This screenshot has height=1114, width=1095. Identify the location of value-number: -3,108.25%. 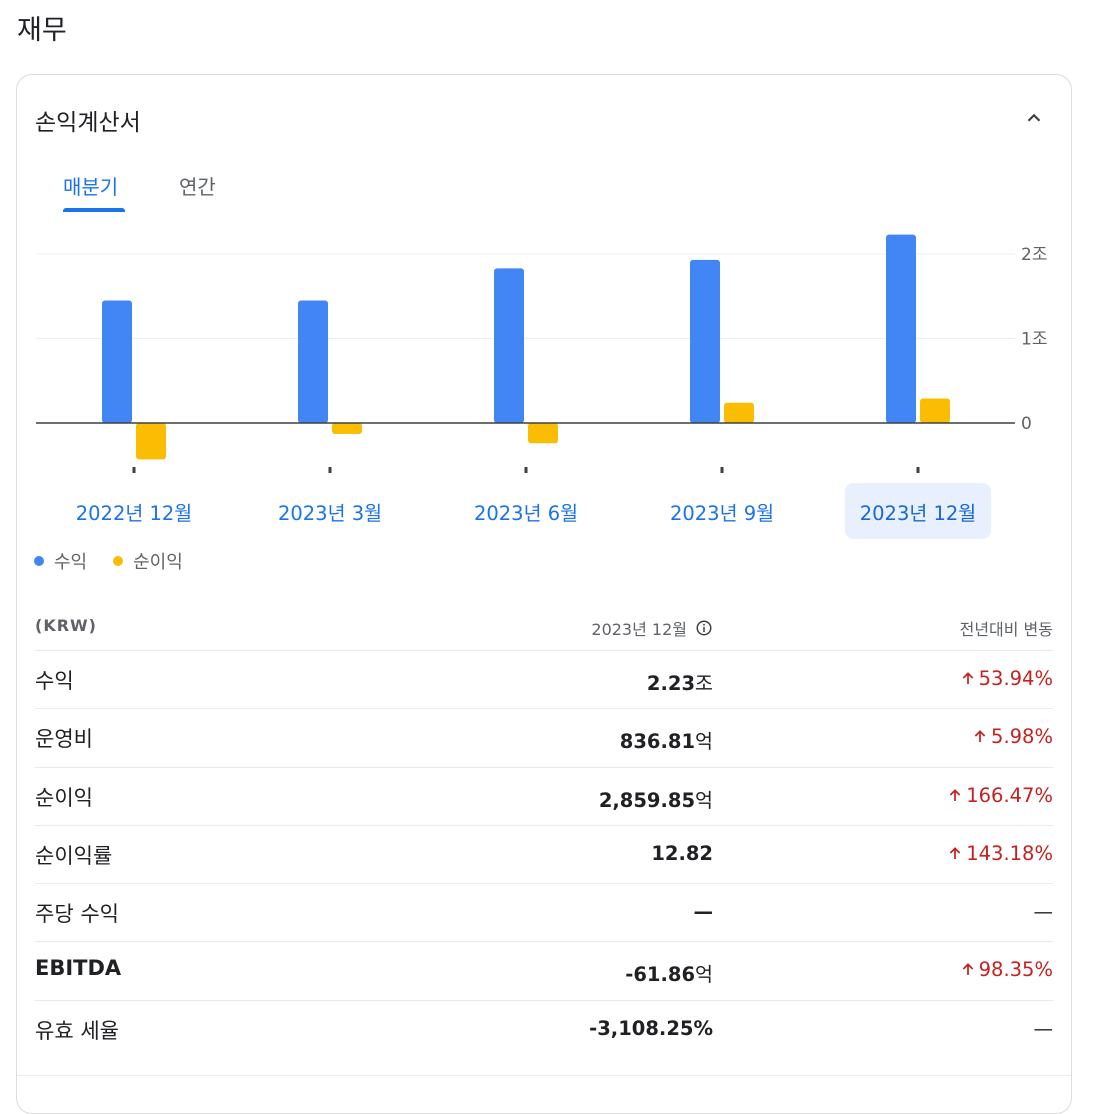
(651, 1028).